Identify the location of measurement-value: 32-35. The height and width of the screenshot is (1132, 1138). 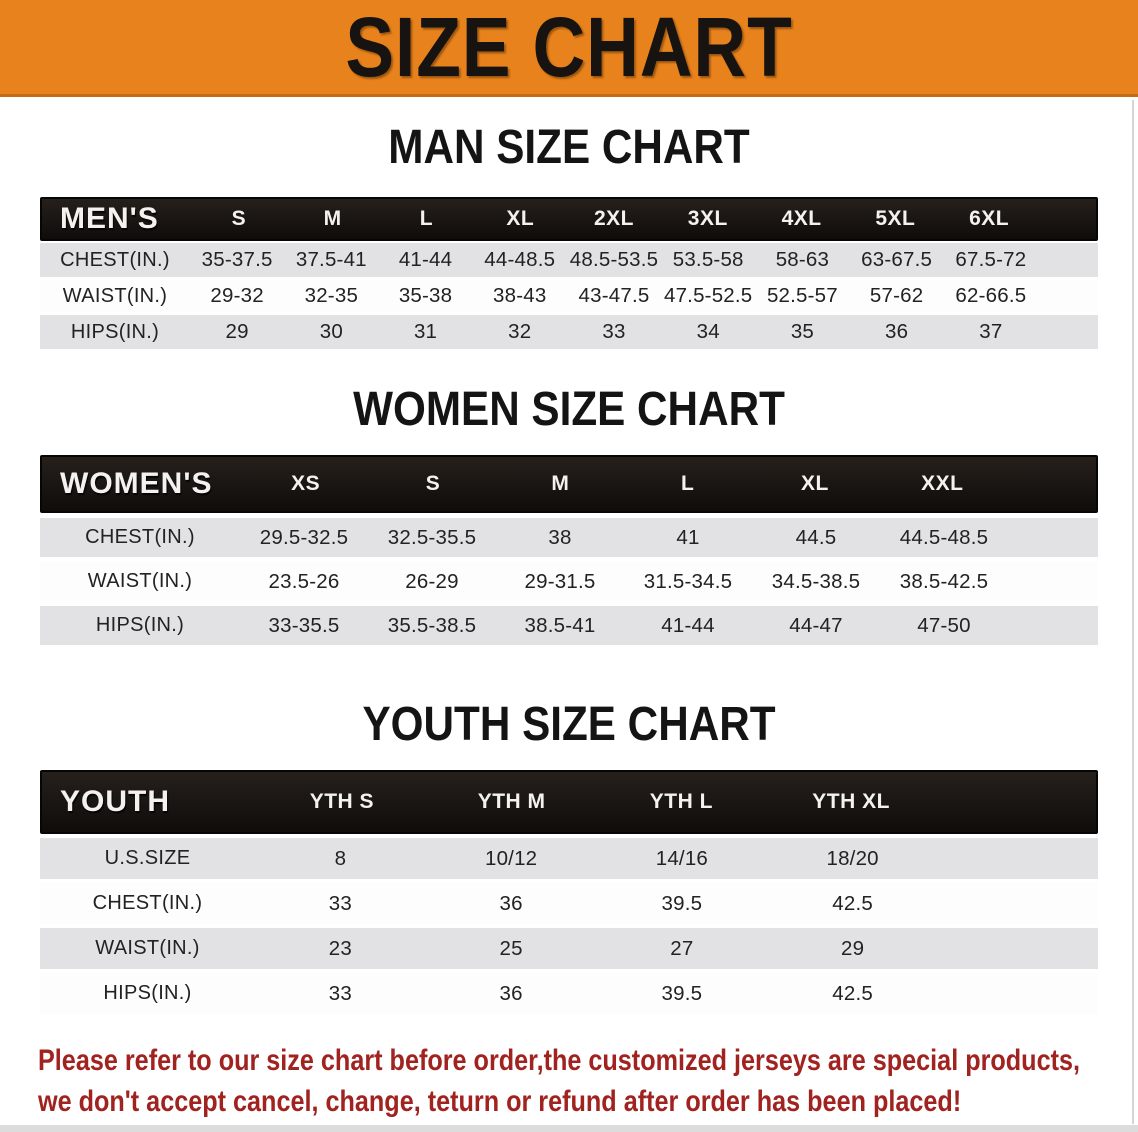
(331, 295).